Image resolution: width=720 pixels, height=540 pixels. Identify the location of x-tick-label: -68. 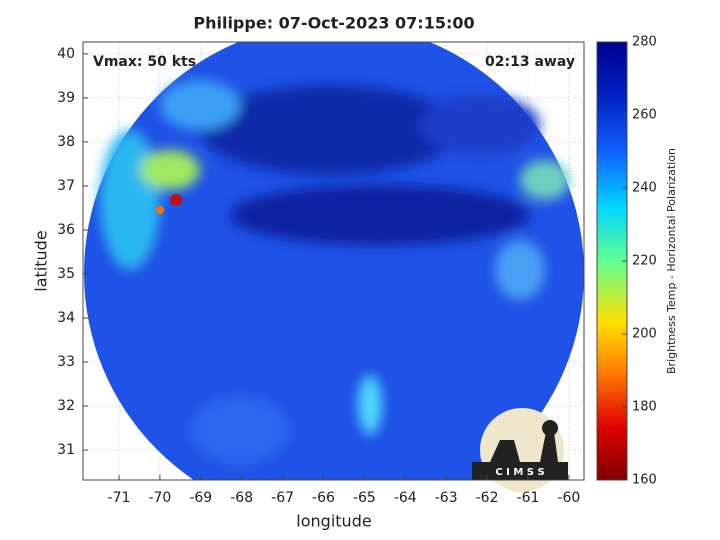
(241, 498).